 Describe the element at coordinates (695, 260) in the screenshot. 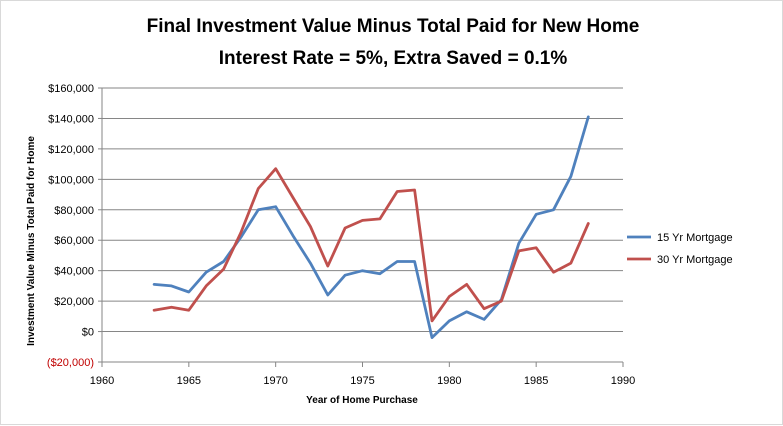

I see `legend-label-30-yr-mortgage: 30 Yr Mortgage` at that location.